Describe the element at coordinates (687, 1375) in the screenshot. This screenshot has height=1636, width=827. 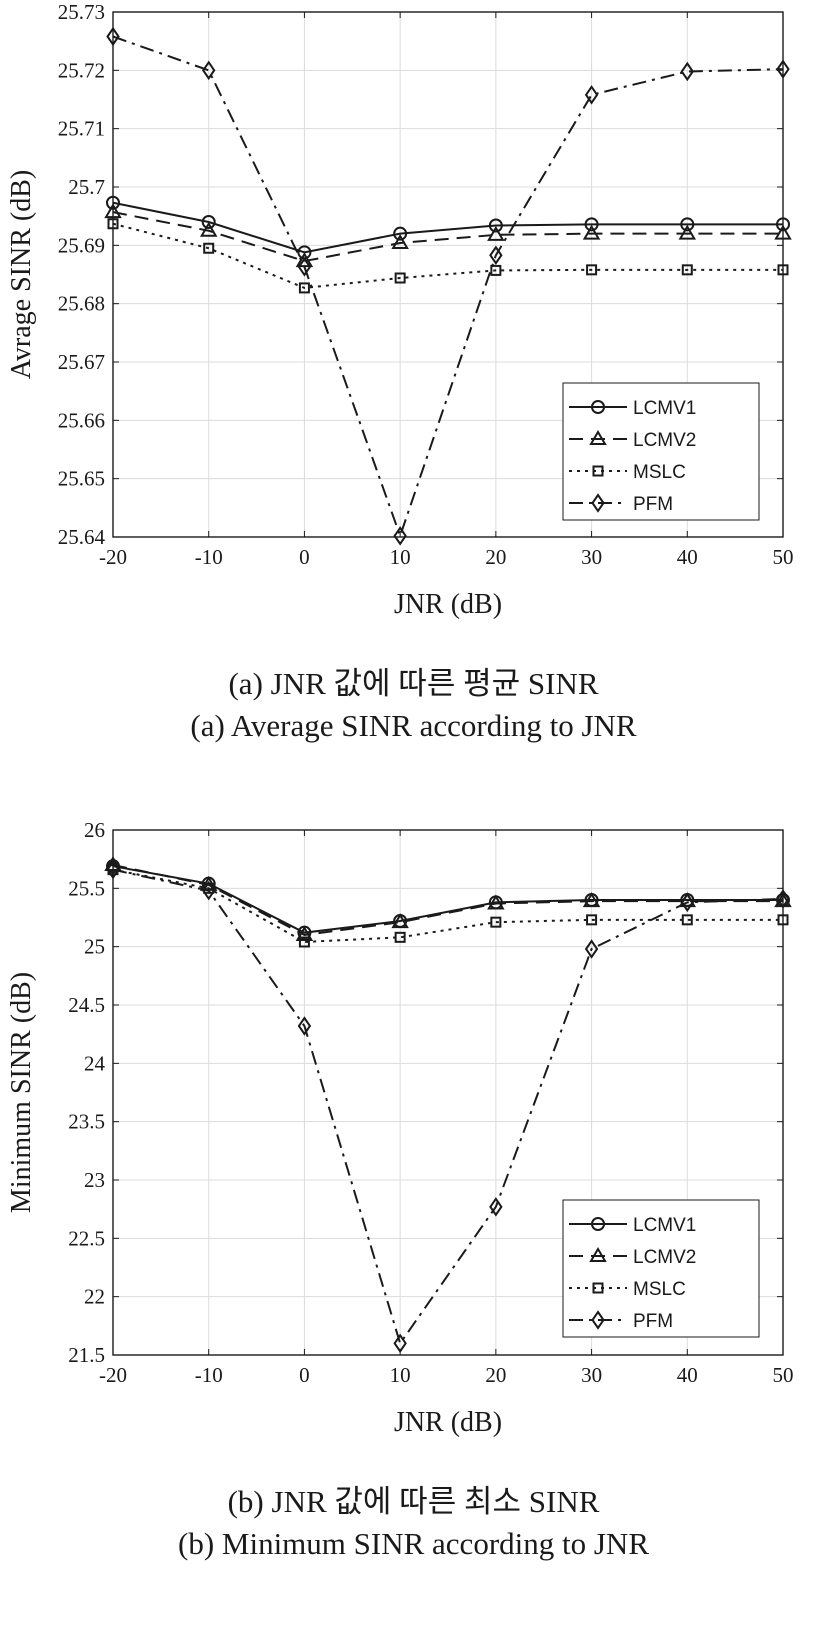
I see `chart-b-xtick-label: 40` at that location.